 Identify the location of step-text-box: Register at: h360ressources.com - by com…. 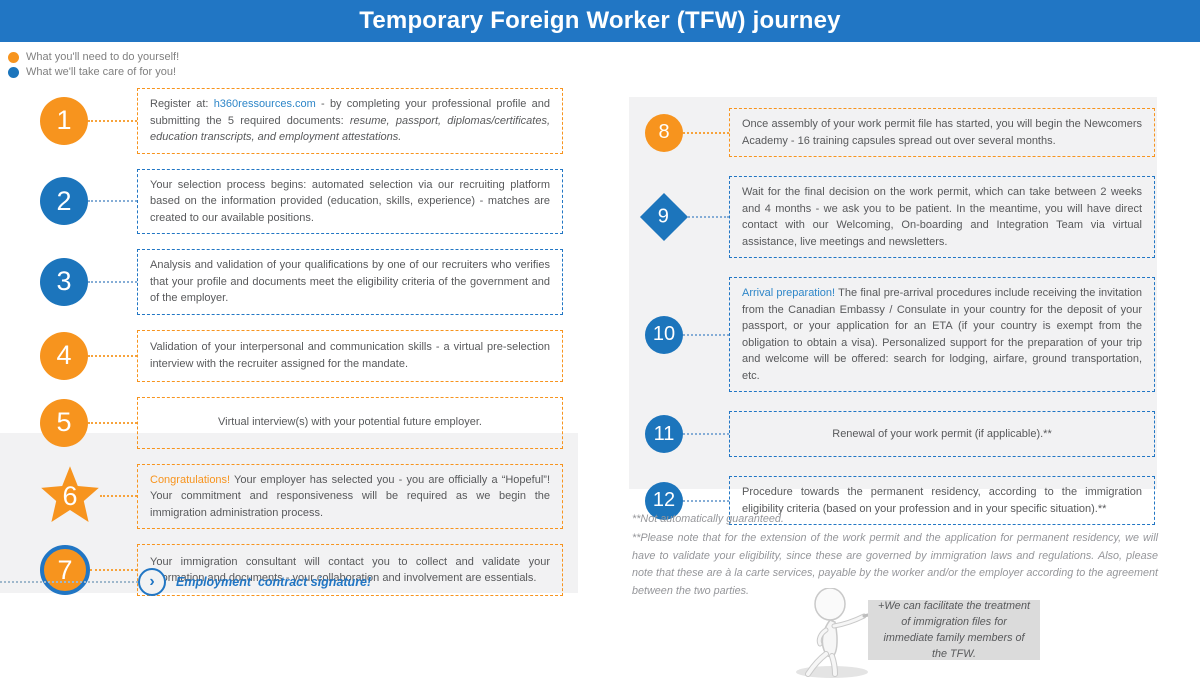
(350, 121).